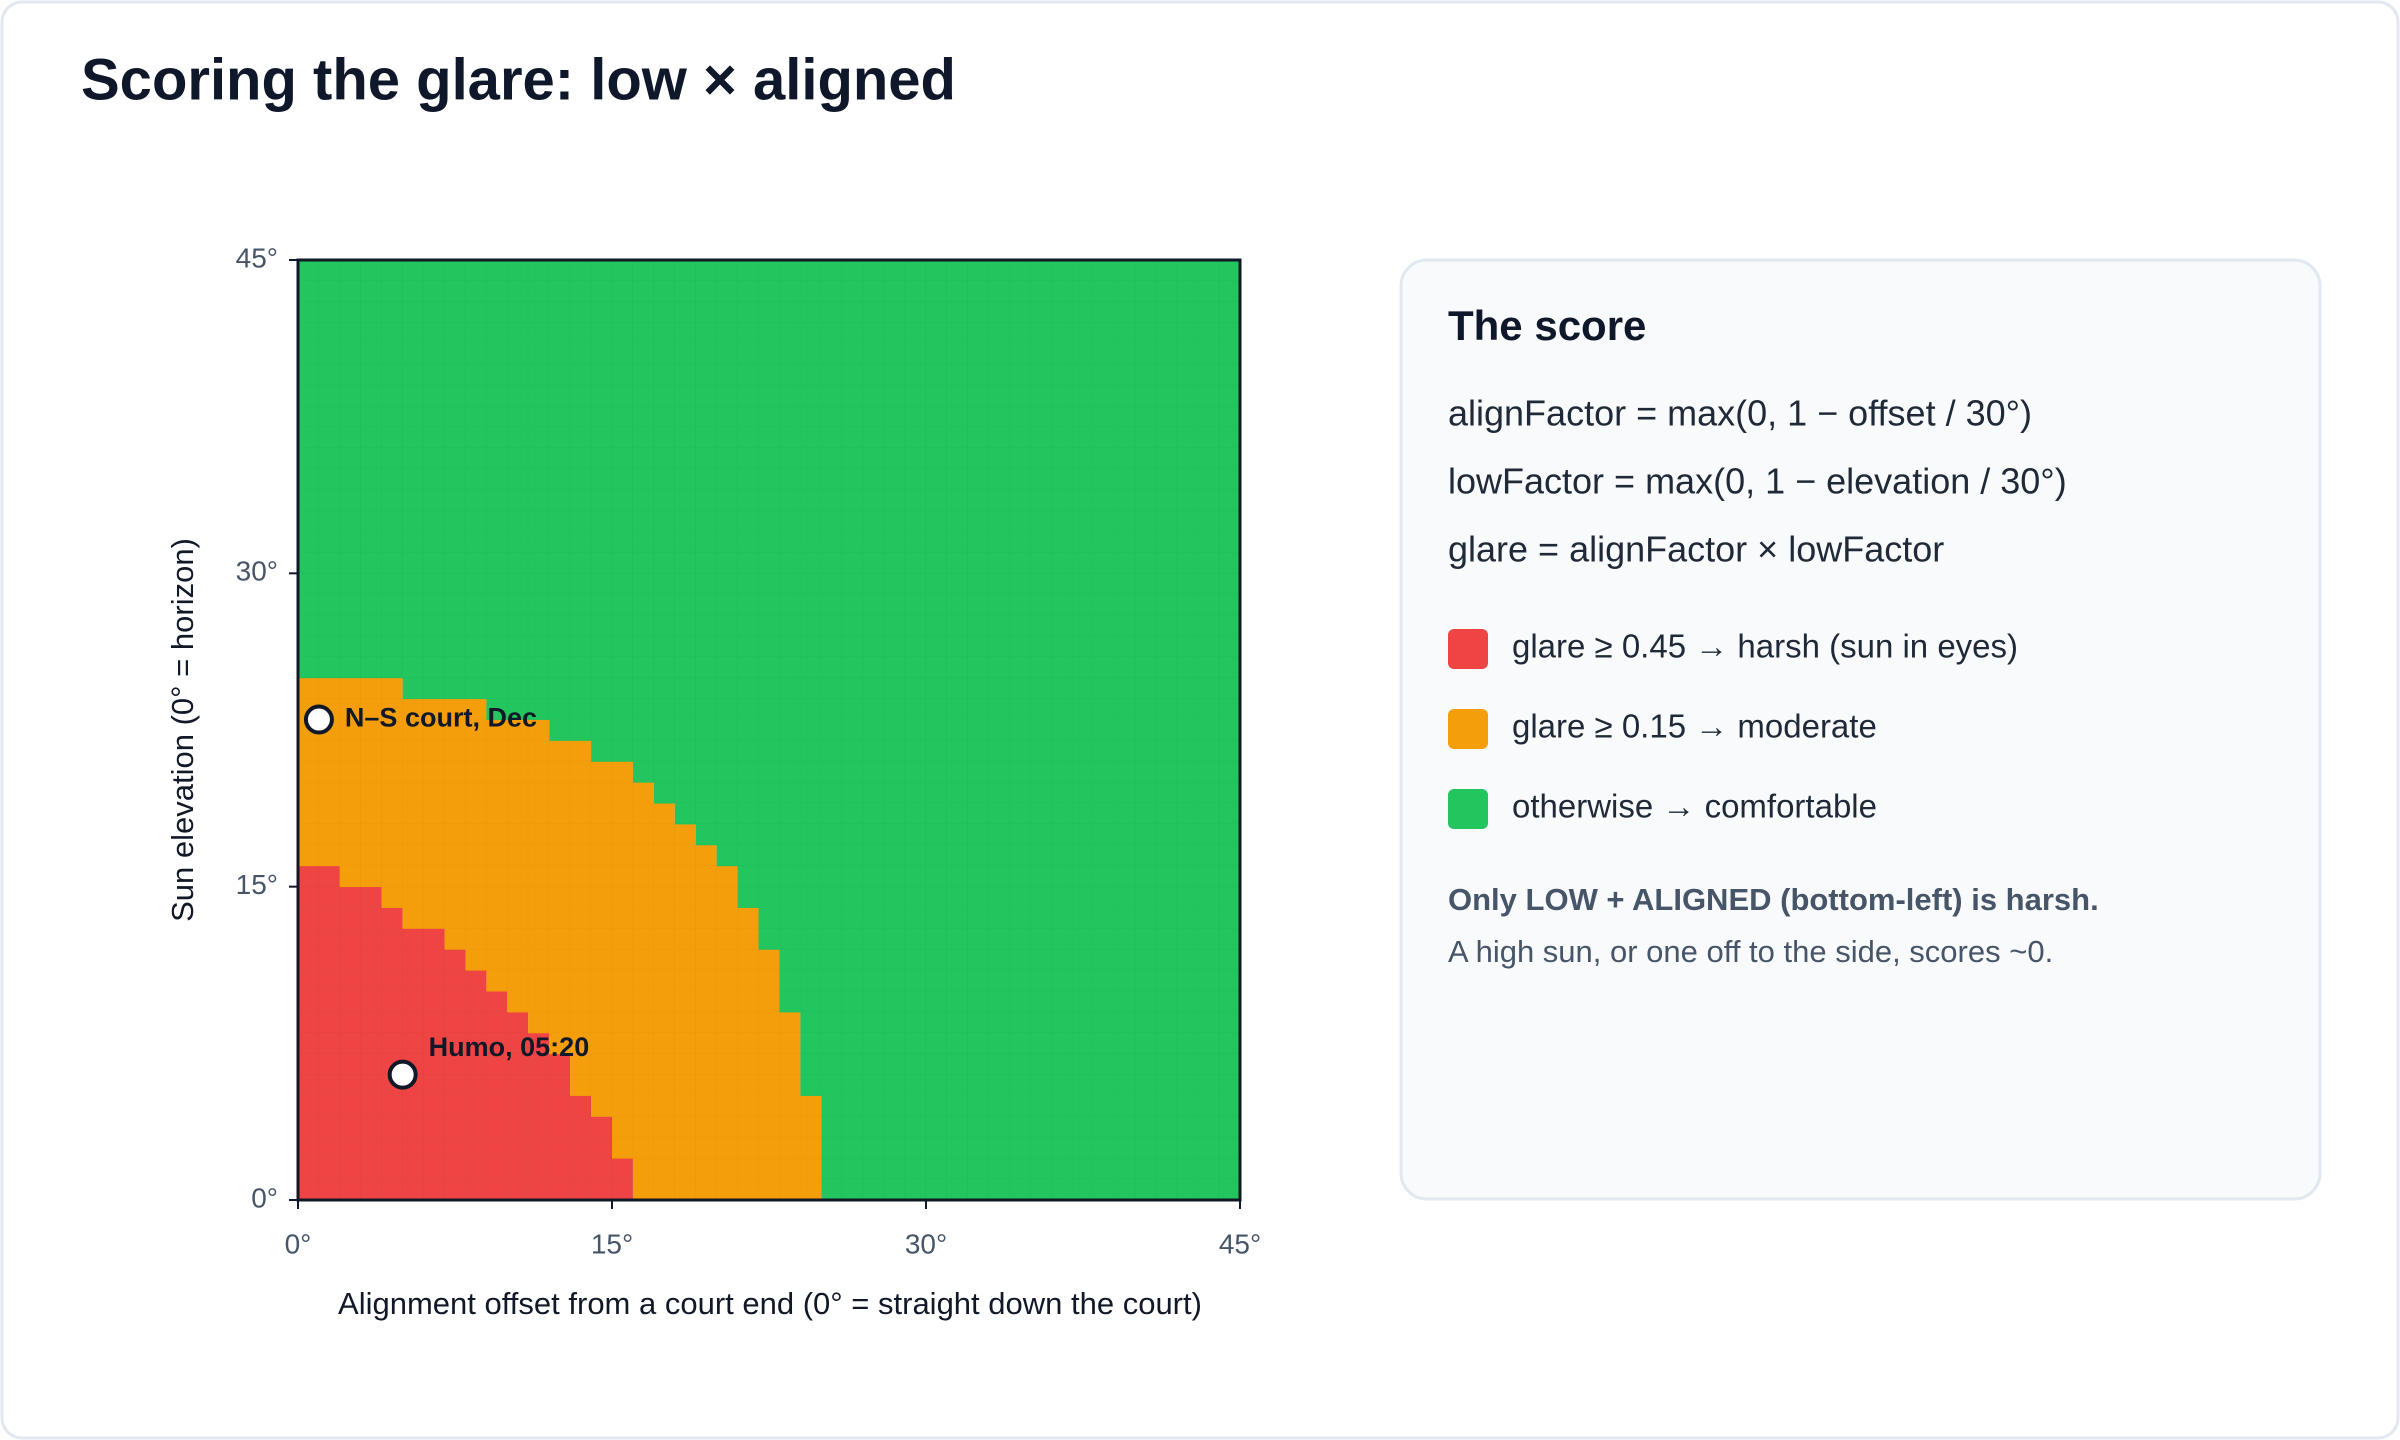 The image size is (2400, 1440). What do you see at coordinates (926, 1243) in the screenshot?
I see `x-tick-label: 30°` at bounding box center [926, 1243].